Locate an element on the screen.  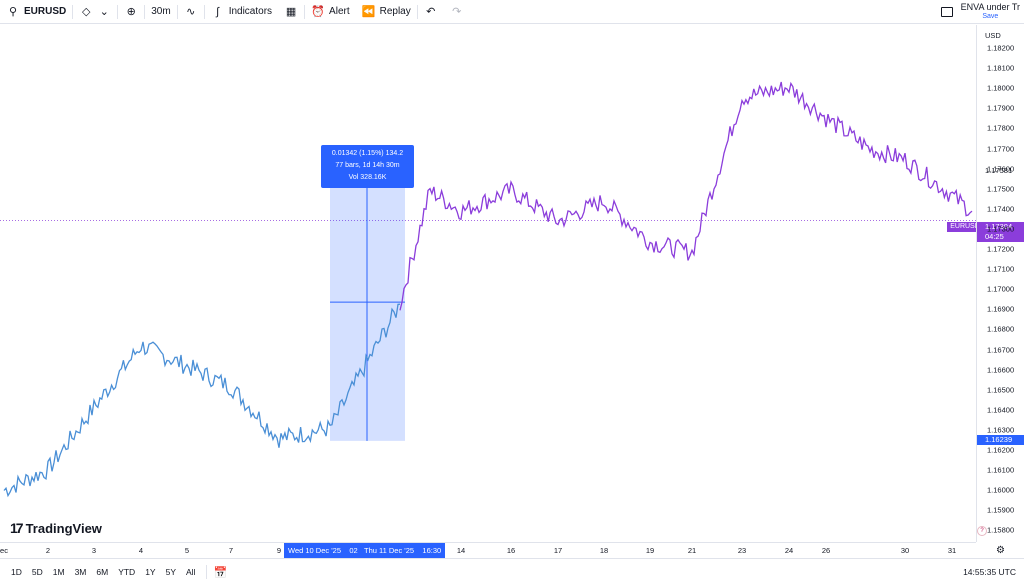
range-button-1d: 1D is located at coordinates (16, 572).